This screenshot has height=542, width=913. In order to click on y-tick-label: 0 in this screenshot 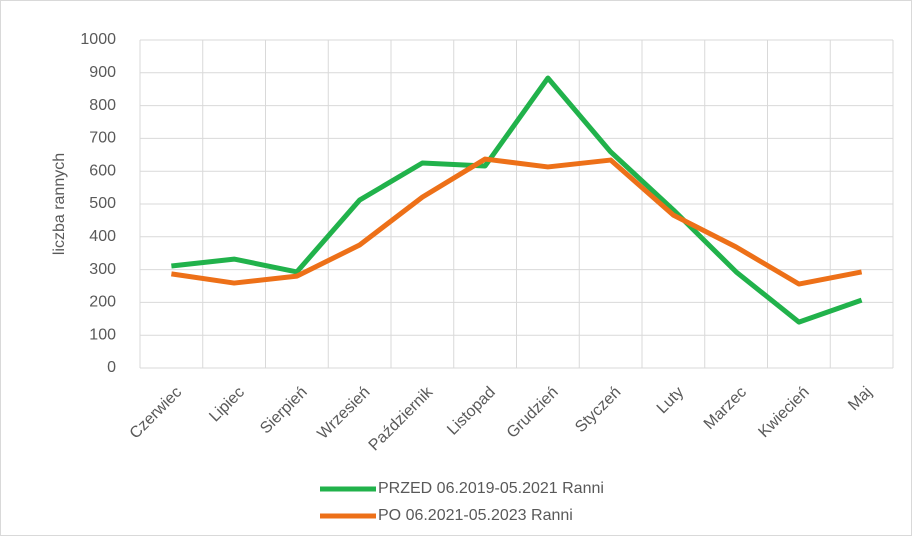, I will do `click(111, 367)`.